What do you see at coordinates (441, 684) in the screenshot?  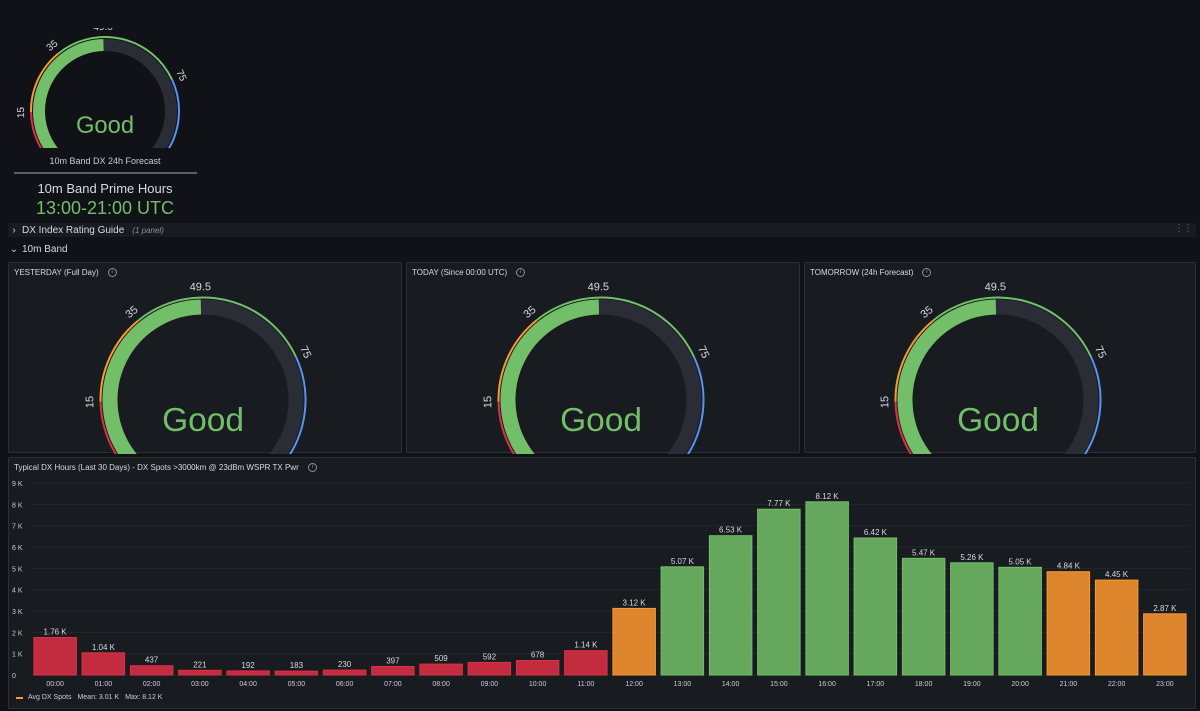 I see `x-tick-label: 08:00` at bounding box center [441, 684].